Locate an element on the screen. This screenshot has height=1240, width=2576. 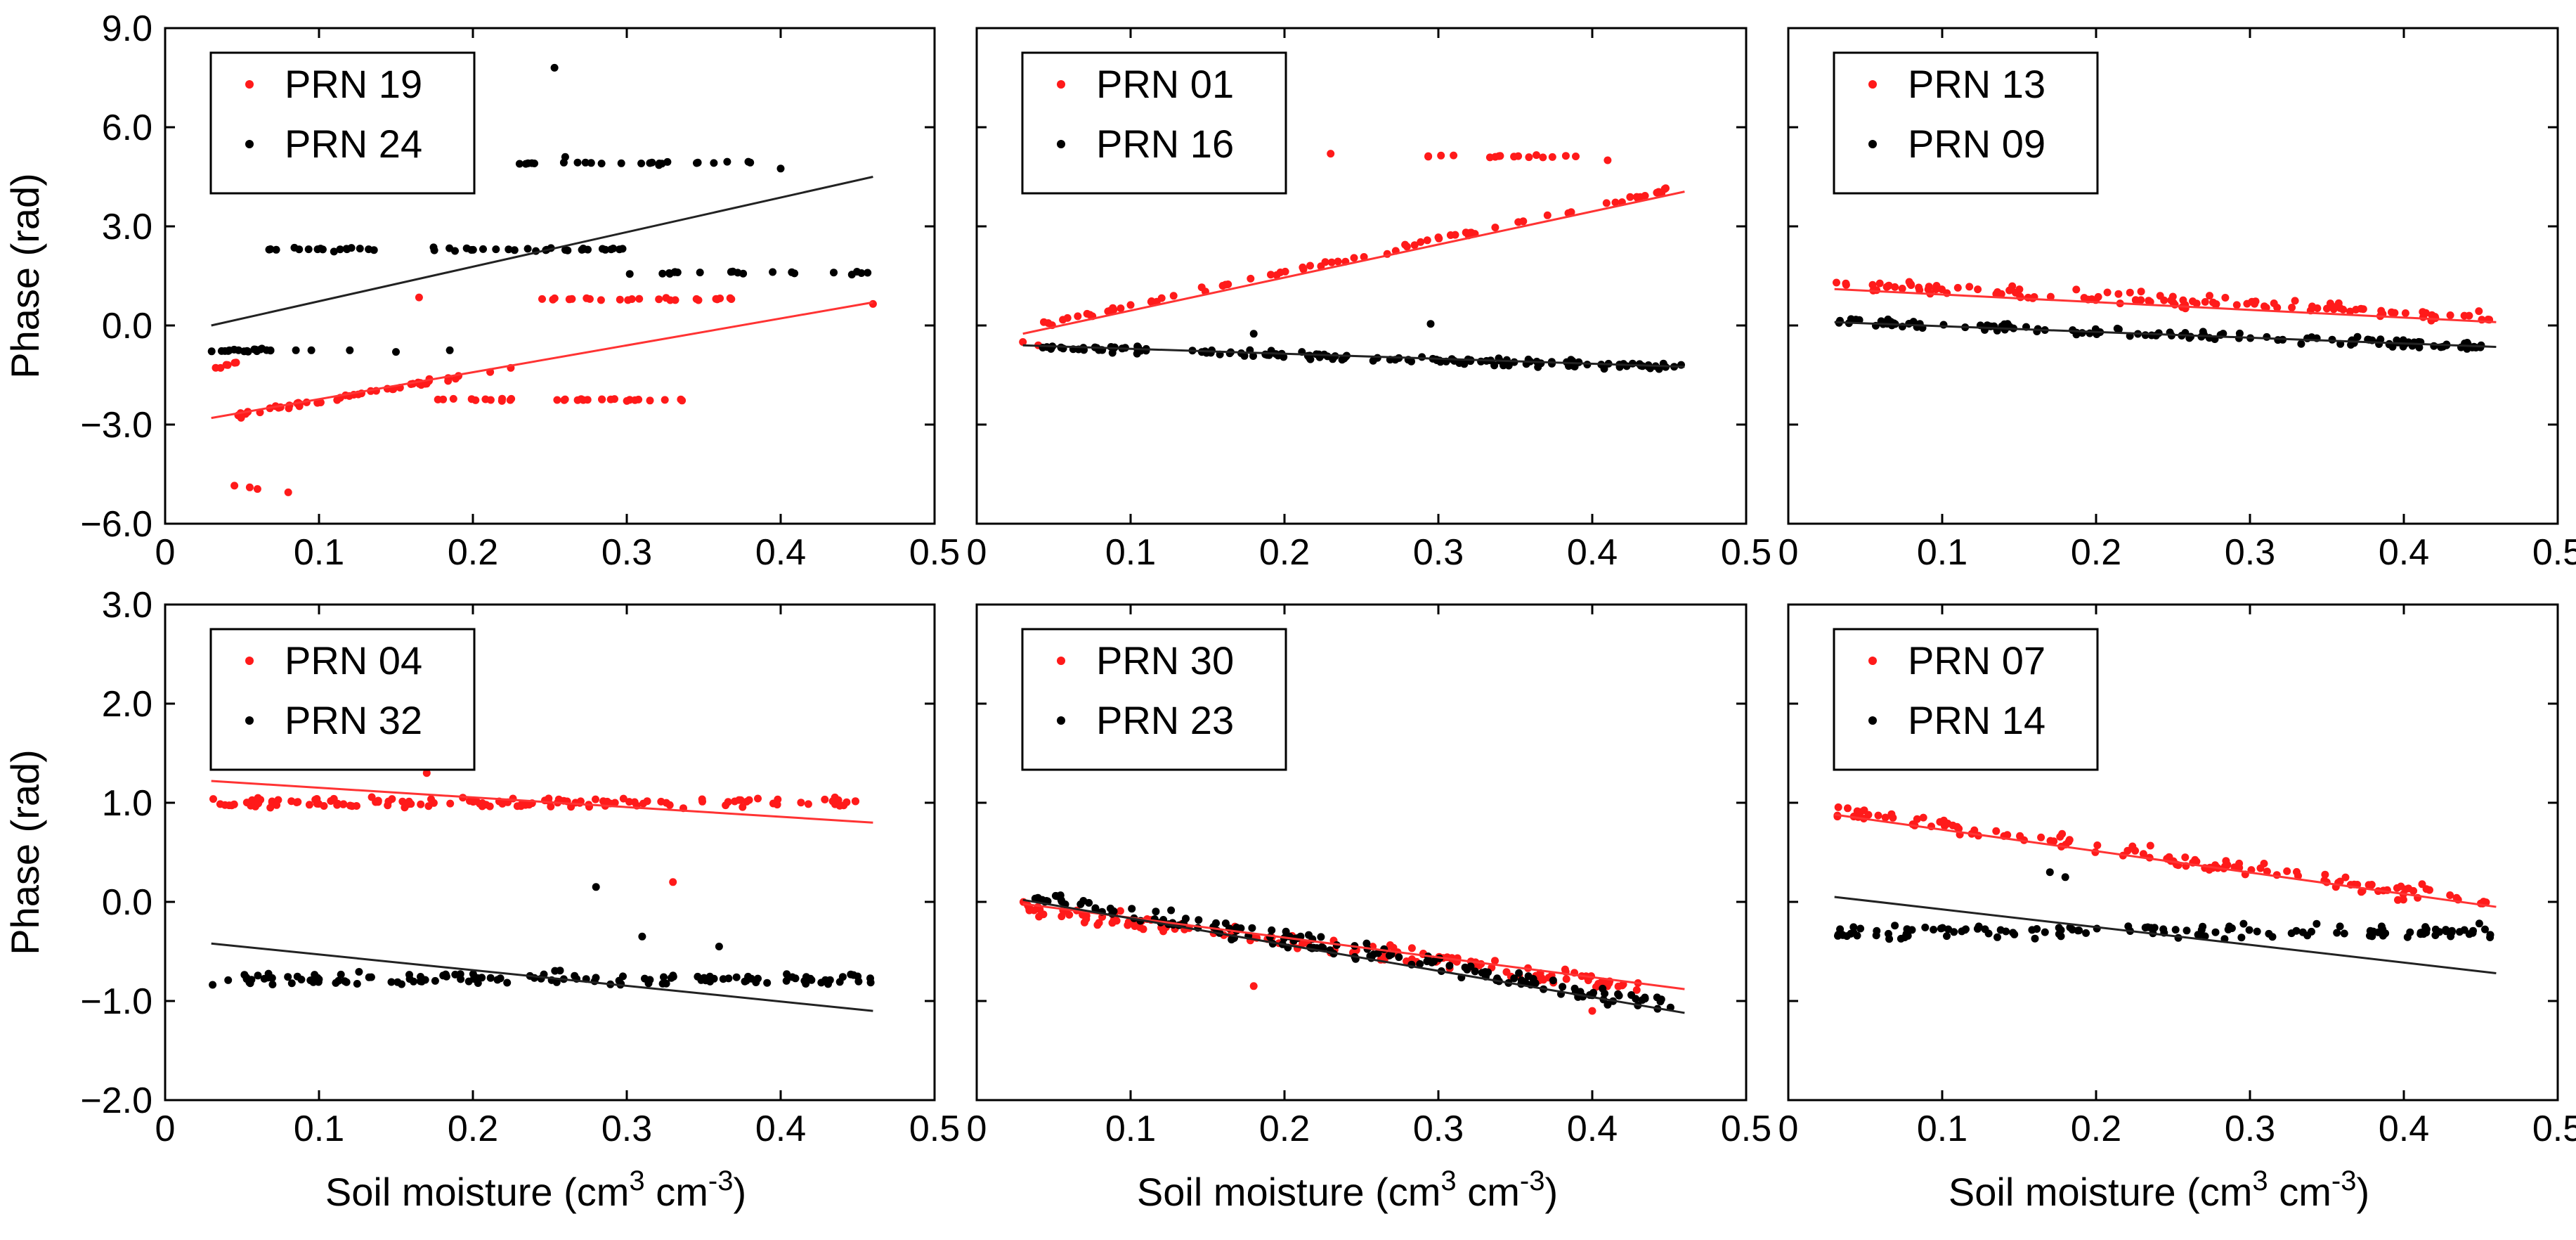
x-tick-label: 0.5 is located at coordinates (934, 552).